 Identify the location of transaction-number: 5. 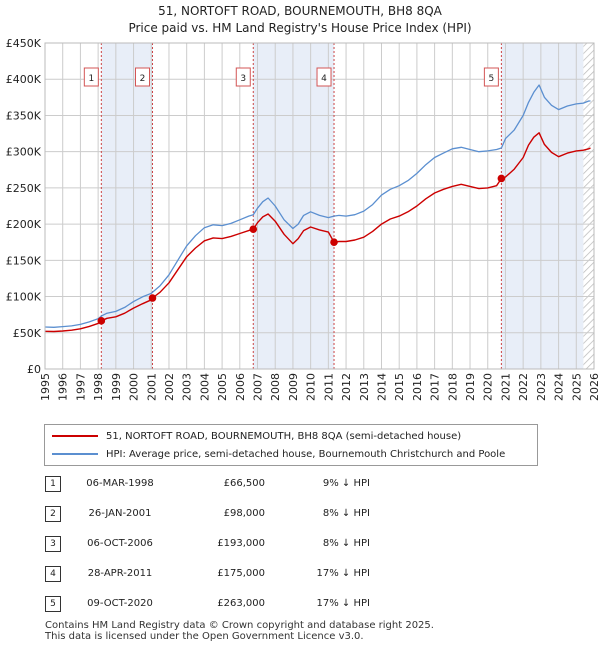
(53, 604).